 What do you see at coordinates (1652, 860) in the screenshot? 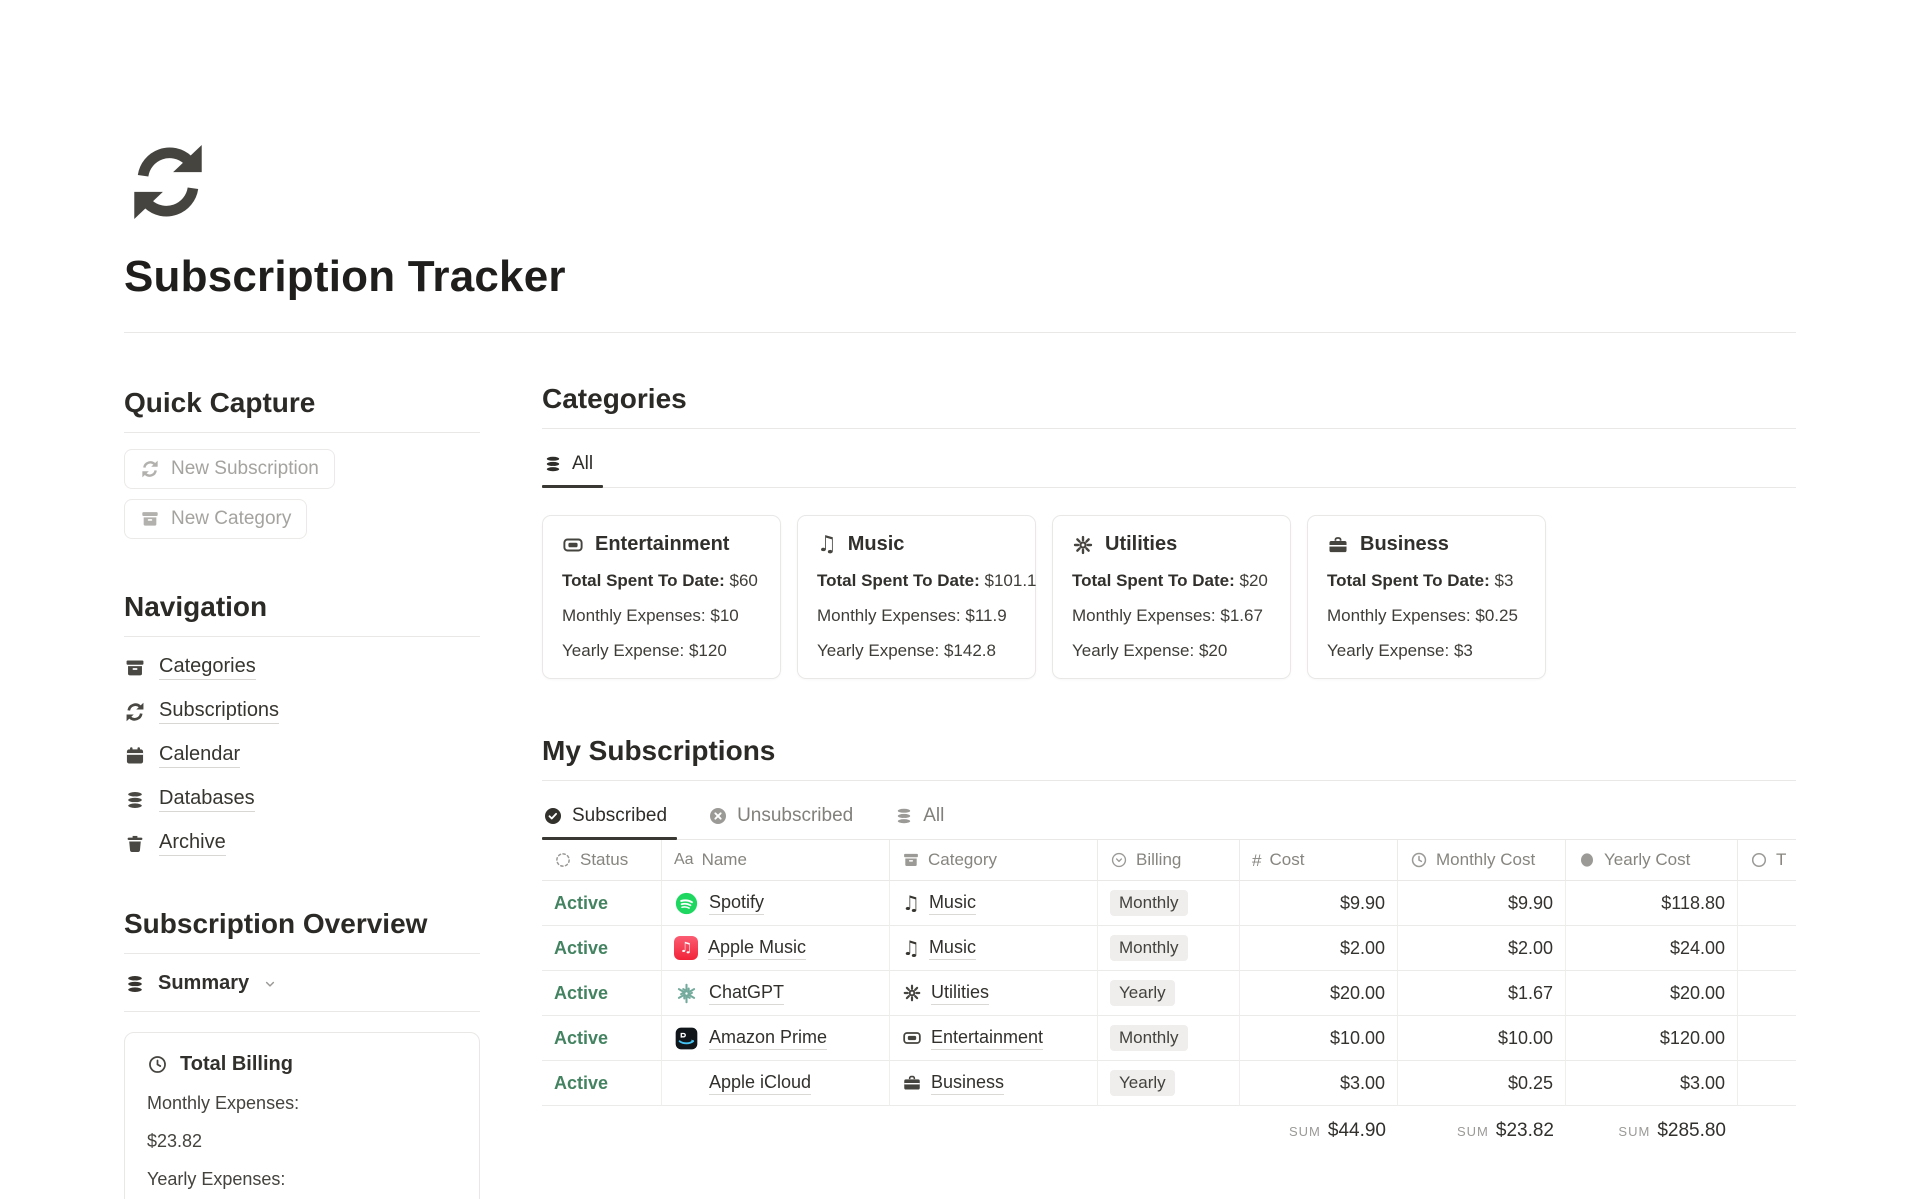
I see `column-header-yearly-cost: Yearly Cost` at bounding box center [1652, 860].